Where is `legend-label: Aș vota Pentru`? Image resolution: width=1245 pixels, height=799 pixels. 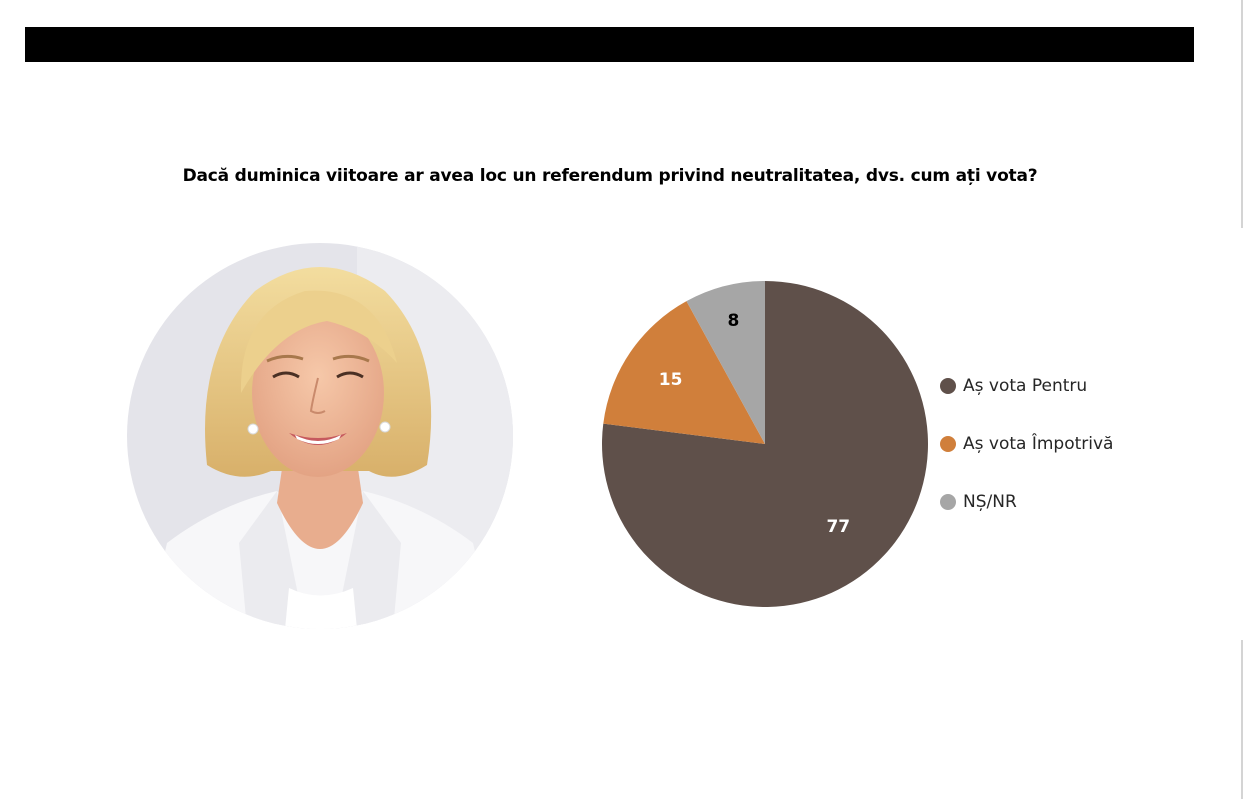 legend-label: Aș vota Pentru is located at coordinates (1025, 386).